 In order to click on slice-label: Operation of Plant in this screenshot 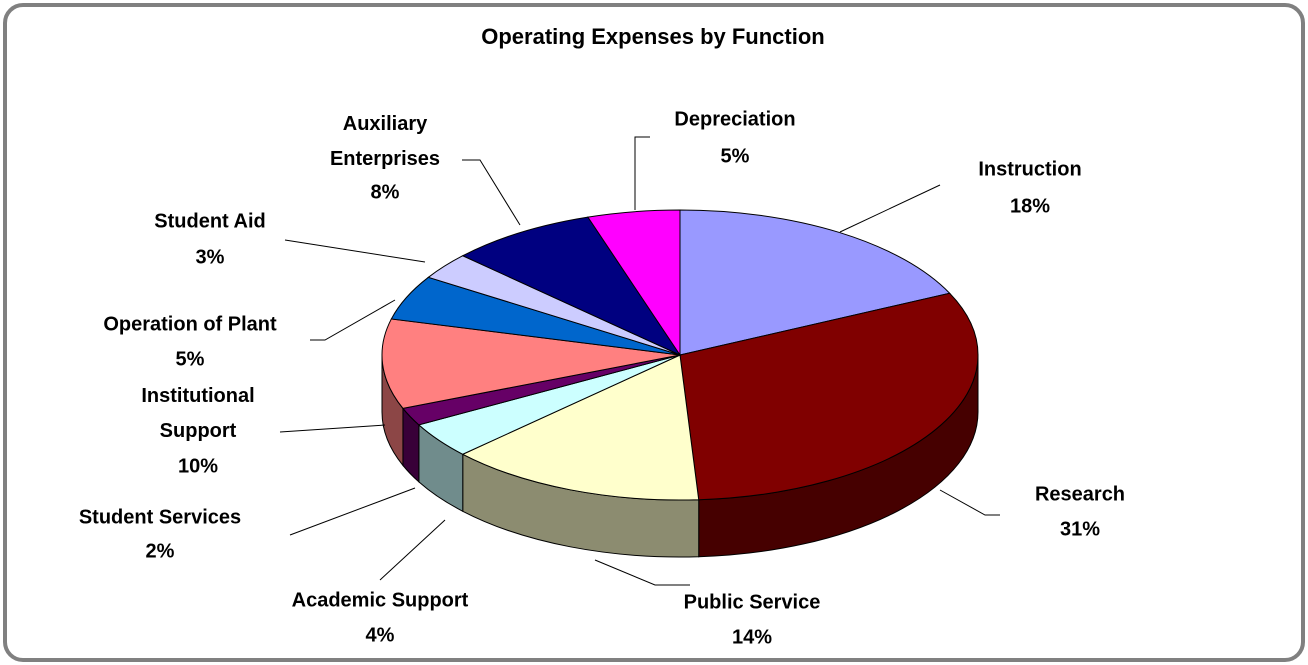, I will do `click(190, 324)`.